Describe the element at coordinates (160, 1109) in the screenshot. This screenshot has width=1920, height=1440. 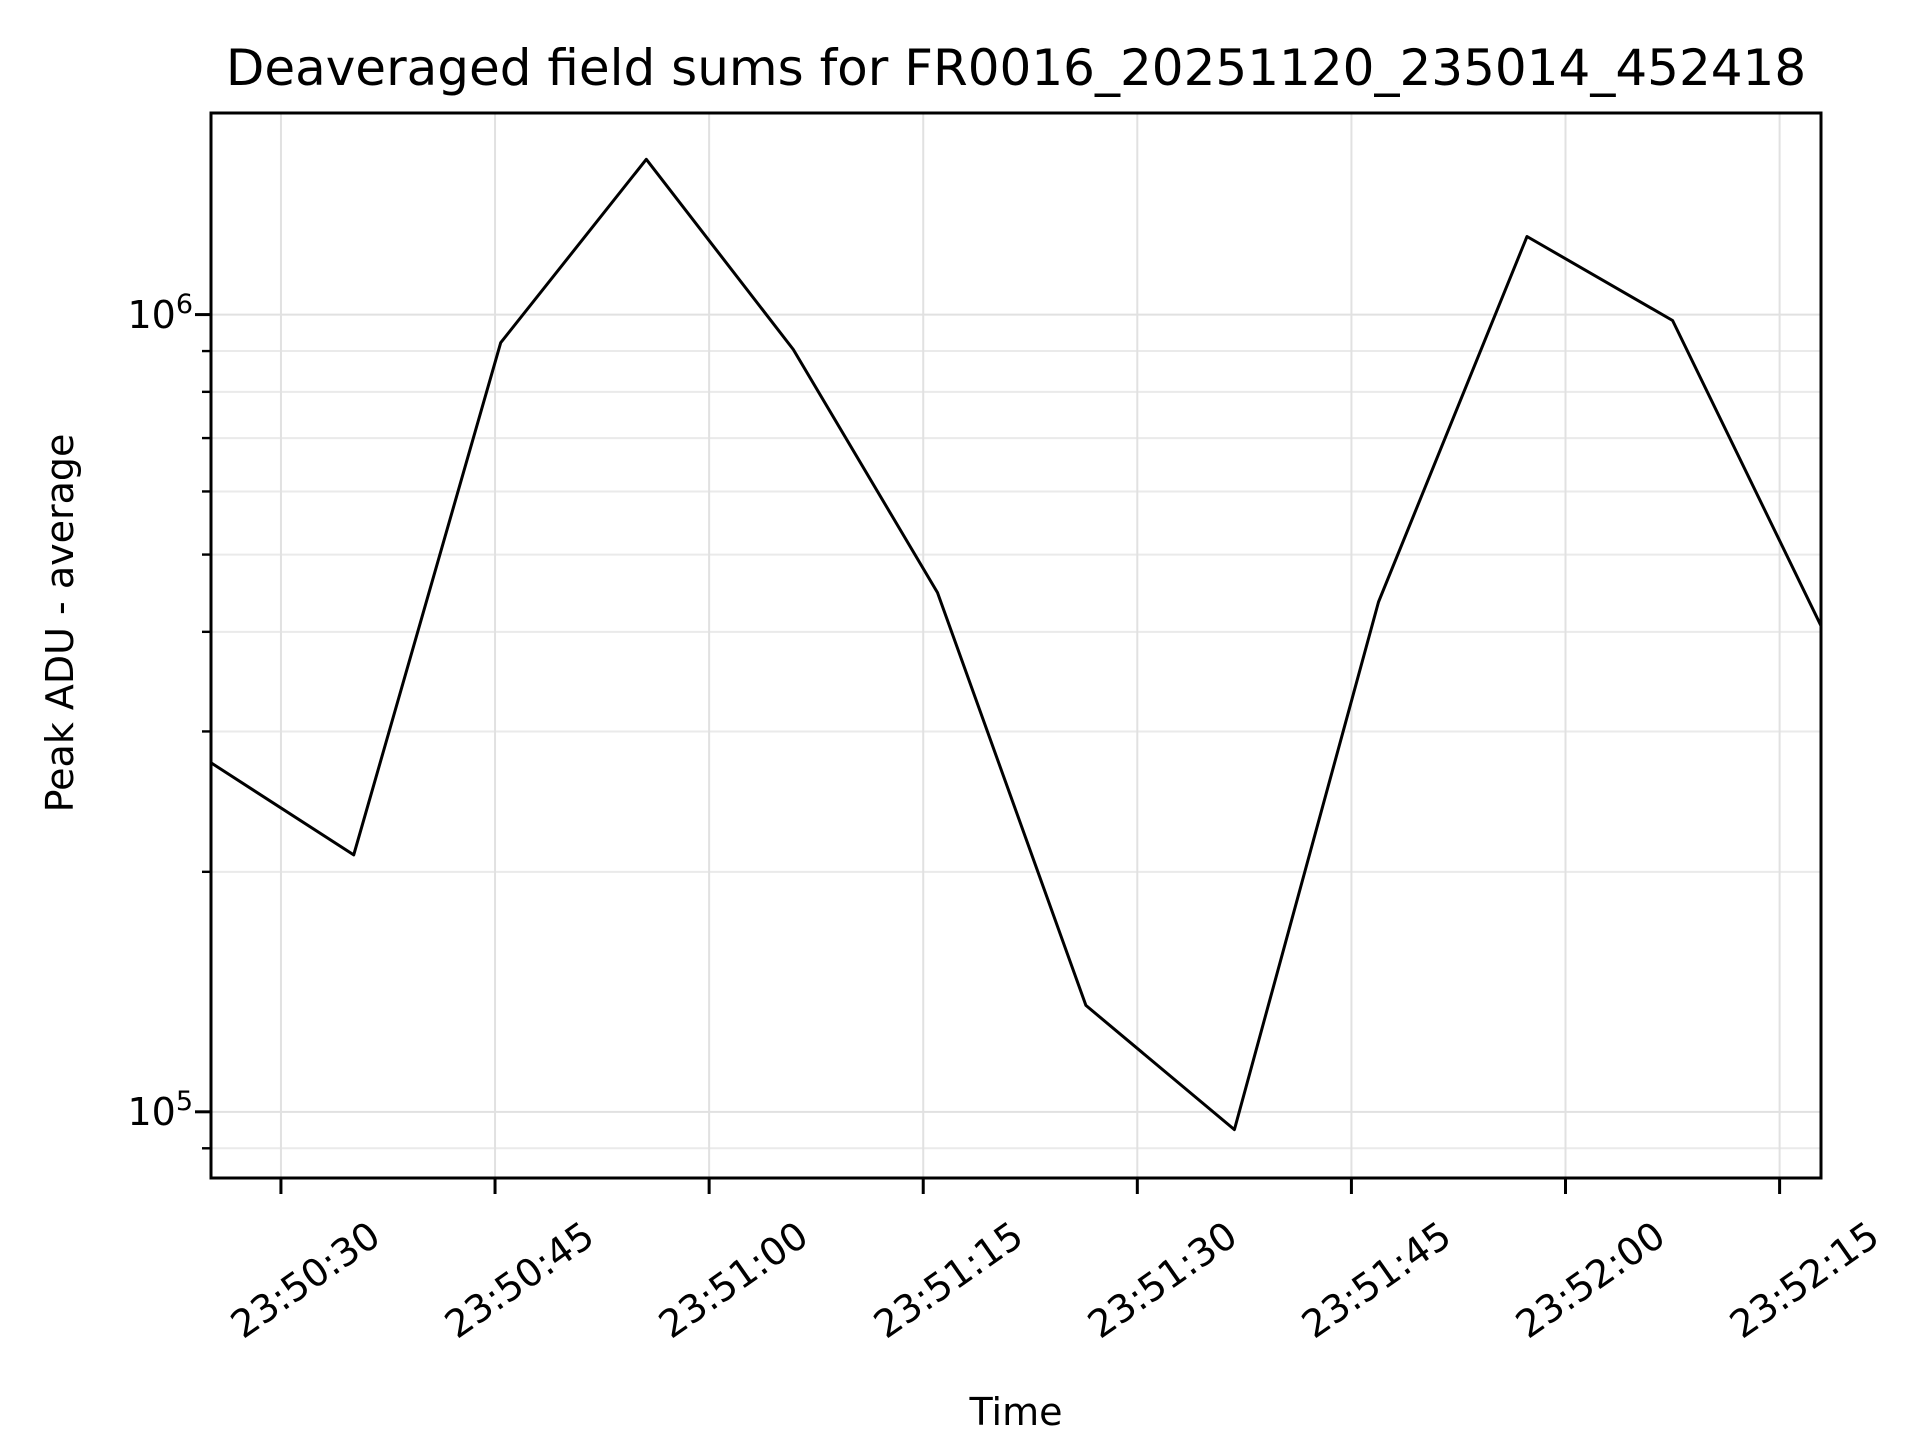
I see `y-tick-label: 105` at that location.